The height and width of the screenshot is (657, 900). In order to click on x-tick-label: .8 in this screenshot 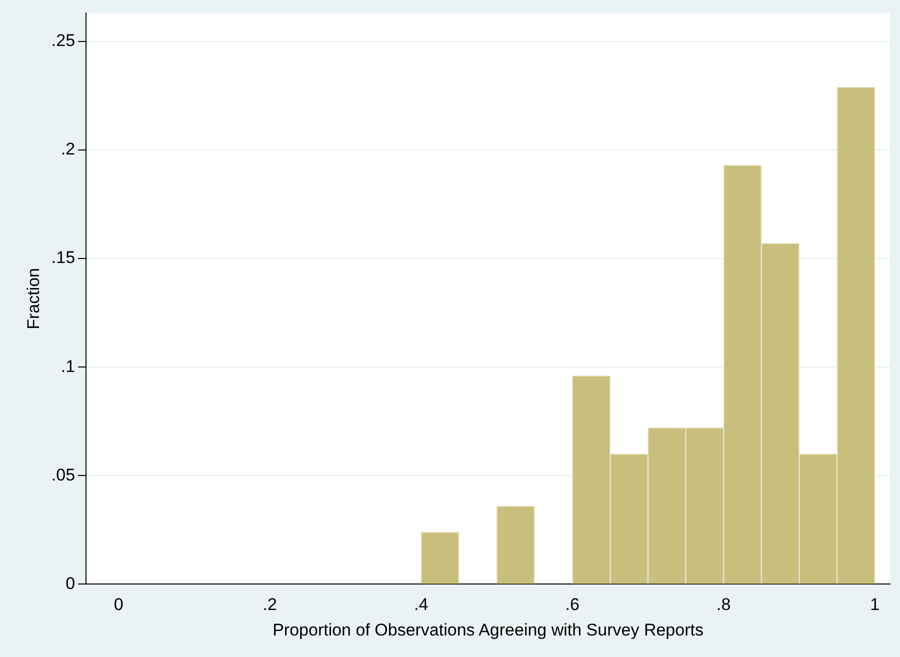, I will do `click(723, 604)`.